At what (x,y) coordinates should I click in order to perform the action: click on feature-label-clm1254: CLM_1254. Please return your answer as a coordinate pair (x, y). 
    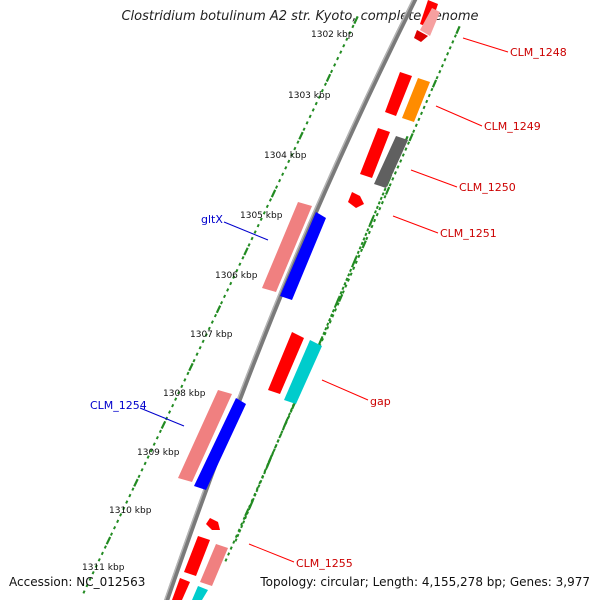
    Looking at the image, I should click on (118, 405).